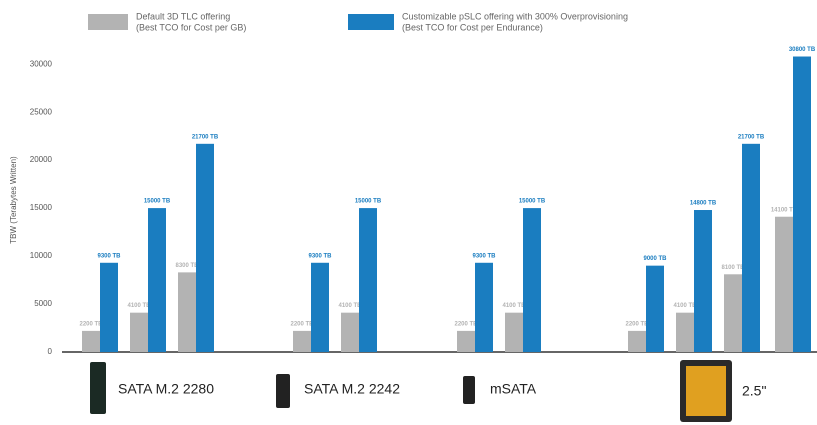 Image resolution: width=817 pixels, height=425 pixels. I want to click on value-label: 30800 TB, so click(802, 50).